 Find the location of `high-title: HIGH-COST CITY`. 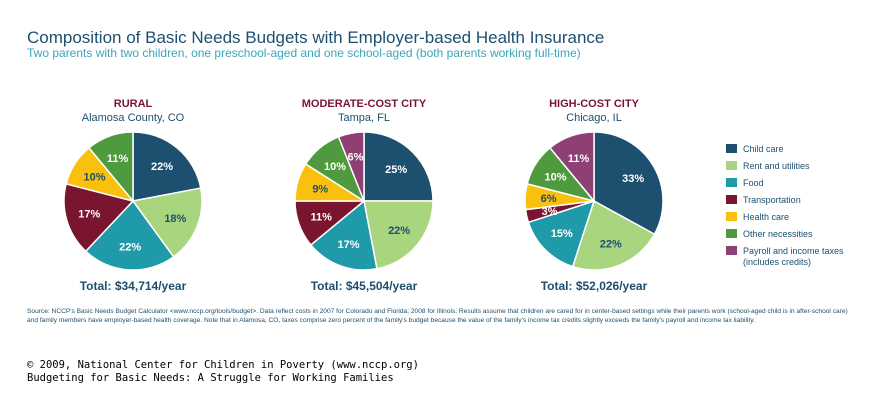

high-title: HIGH-COST CITY is located at coordinates (594, 104).